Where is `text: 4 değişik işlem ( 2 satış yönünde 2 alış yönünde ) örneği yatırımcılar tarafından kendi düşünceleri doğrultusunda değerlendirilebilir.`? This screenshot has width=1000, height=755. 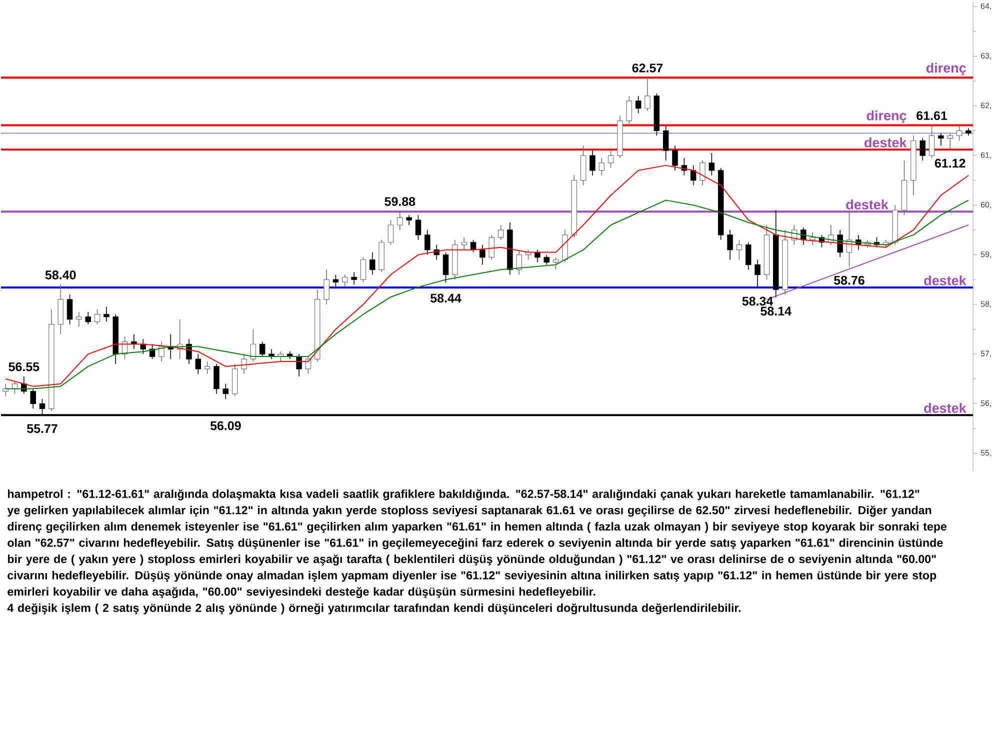
text: 4 değişik işlem ( 2 satış yönünde 2 alış yönünde ) örneği yatırımcılar tarafından kendi düşünceleri doğrultusunda değerlendirilebilir. is located at coordinates (374, 608).